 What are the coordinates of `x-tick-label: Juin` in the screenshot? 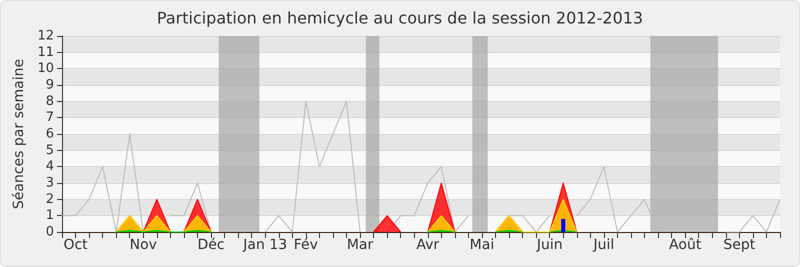 It's located at (549, 245).